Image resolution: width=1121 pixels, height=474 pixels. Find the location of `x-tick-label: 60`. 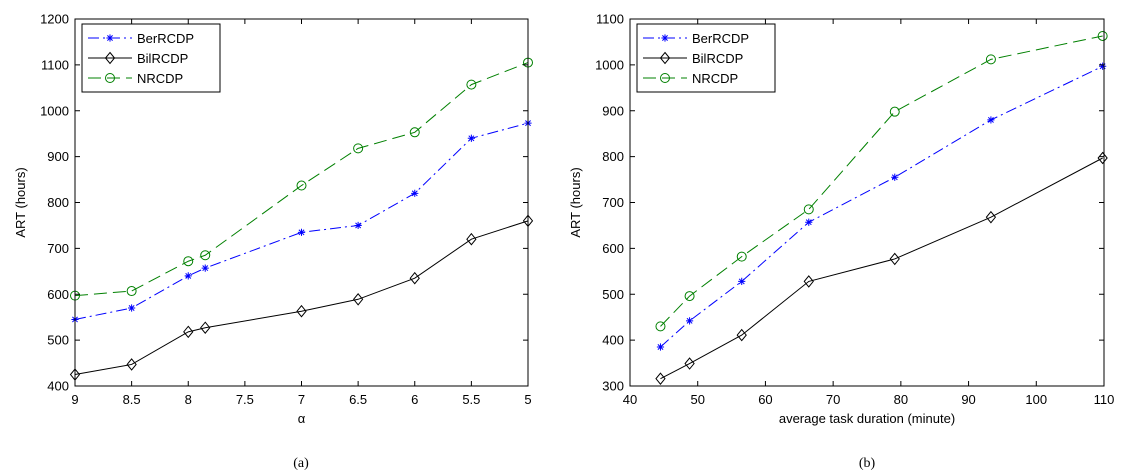

x-tick-label: 60 is located at coordinates (765, 399).